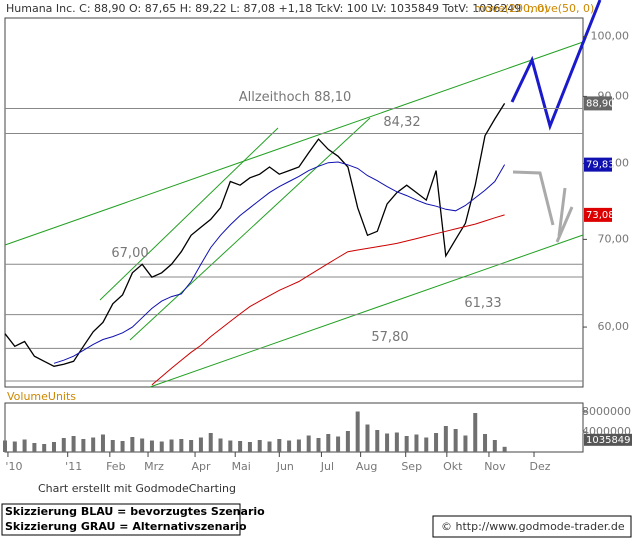 The image size is (633, 539). Describe the element at coordinates (327, 466) in the screenshot. I see `x-tick-label: Jul` at that location.